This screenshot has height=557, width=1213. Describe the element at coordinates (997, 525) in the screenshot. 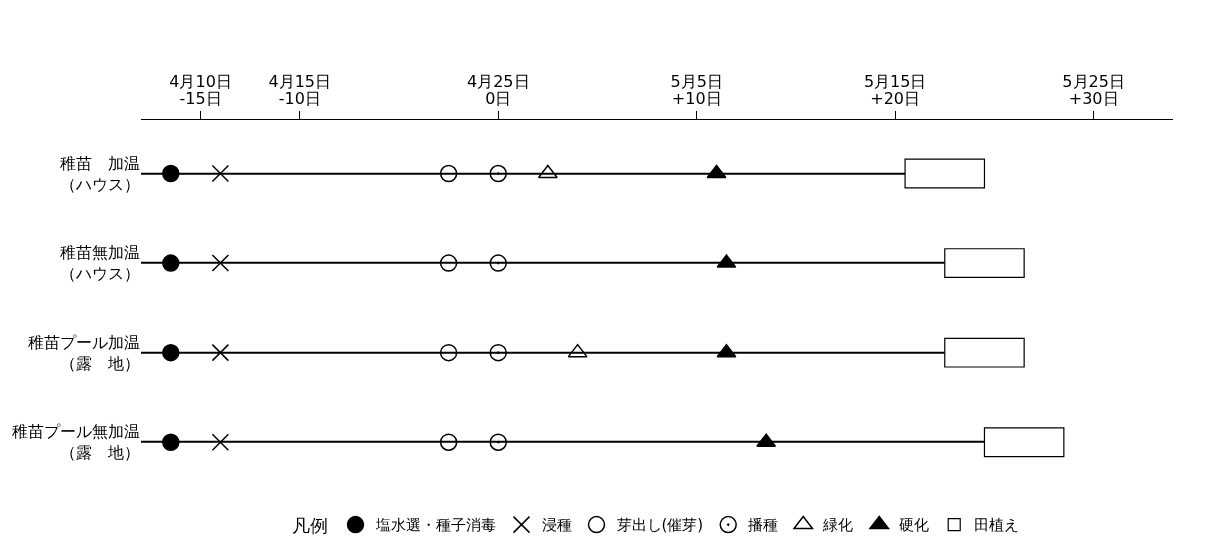

I see `legend-label: 田植え` at that location.